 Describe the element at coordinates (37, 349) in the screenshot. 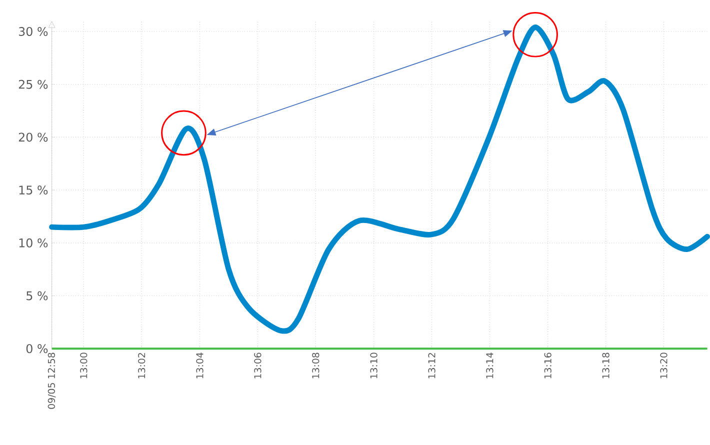

I see `y-tick-label: 0 %` at that location.